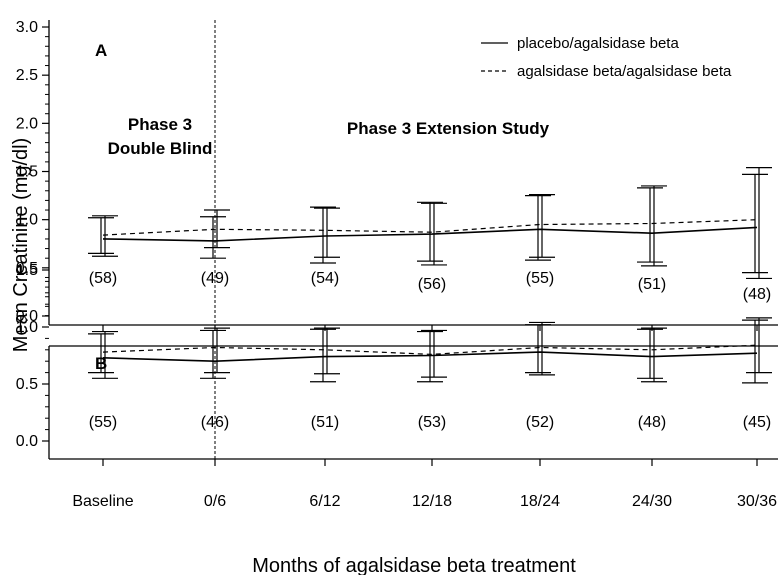 Image resolution: width=778 pixels, height=575 pixels. I want to click on y-axis-title: Mean Creatinine (mg/dl), so click(21, 245).